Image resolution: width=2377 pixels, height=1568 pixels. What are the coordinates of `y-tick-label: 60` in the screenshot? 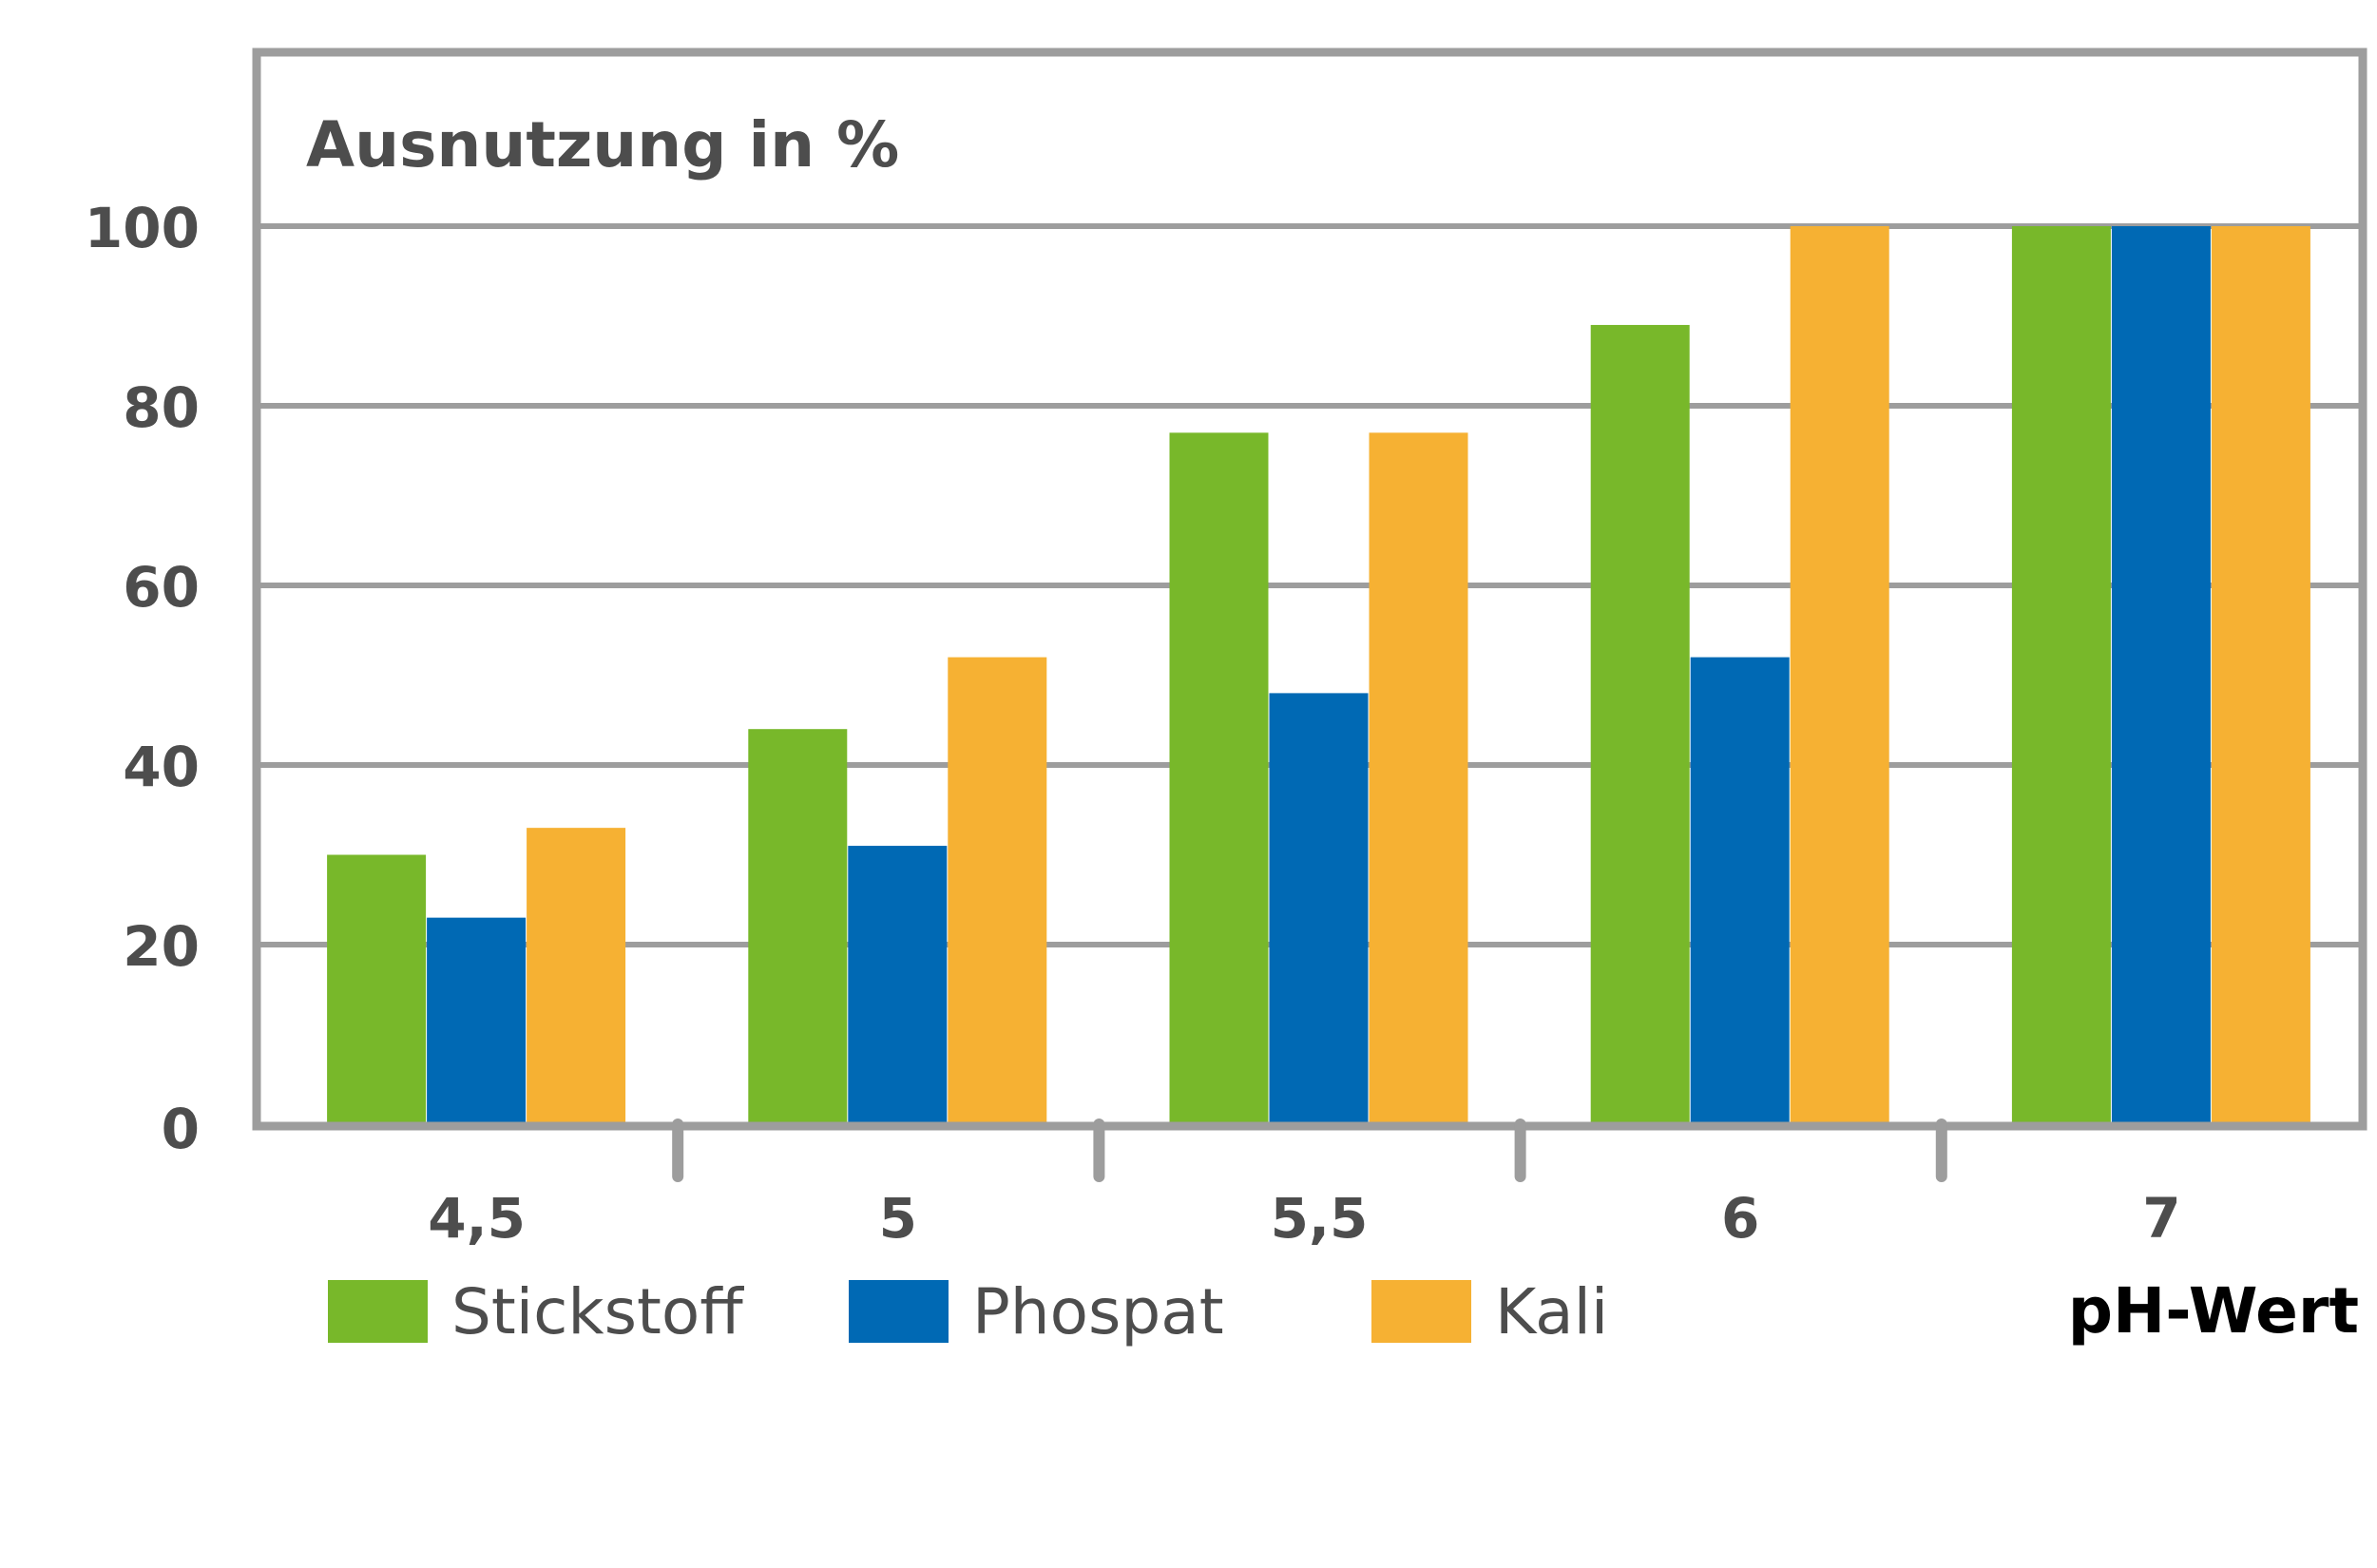 It's located at (162, 588).